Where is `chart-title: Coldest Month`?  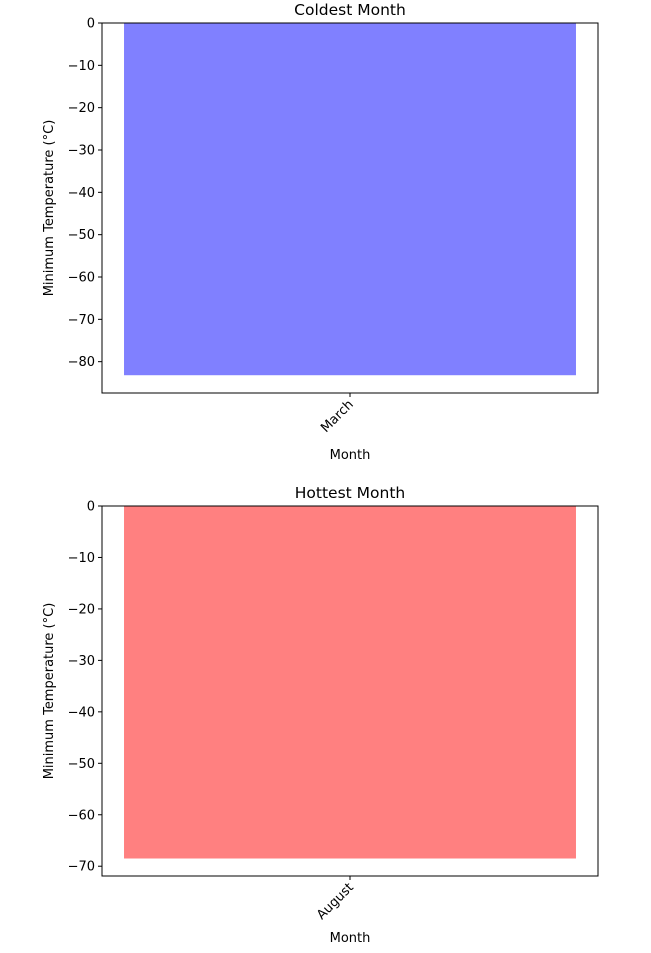
chart-title: Coldest Month is located at coordinates (350, 10).